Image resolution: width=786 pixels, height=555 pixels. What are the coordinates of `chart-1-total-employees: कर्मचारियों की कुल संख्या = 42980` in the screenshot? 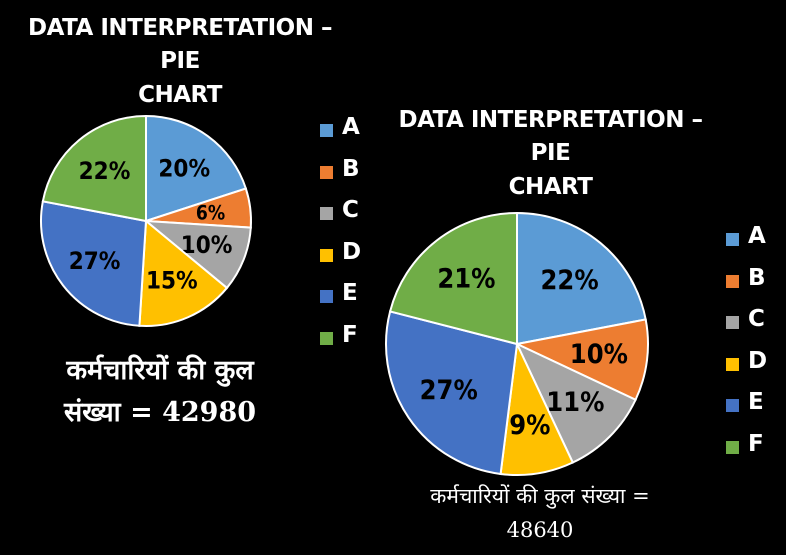 It's located at (160, 392).